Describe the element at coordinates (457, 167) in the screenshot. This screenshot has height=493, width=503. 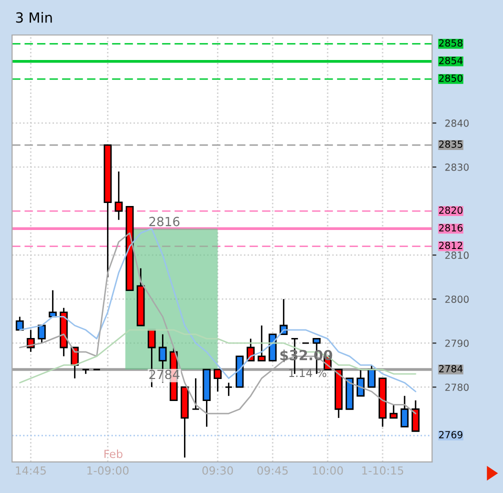
I see `y-tick-label: 2830` at that location.